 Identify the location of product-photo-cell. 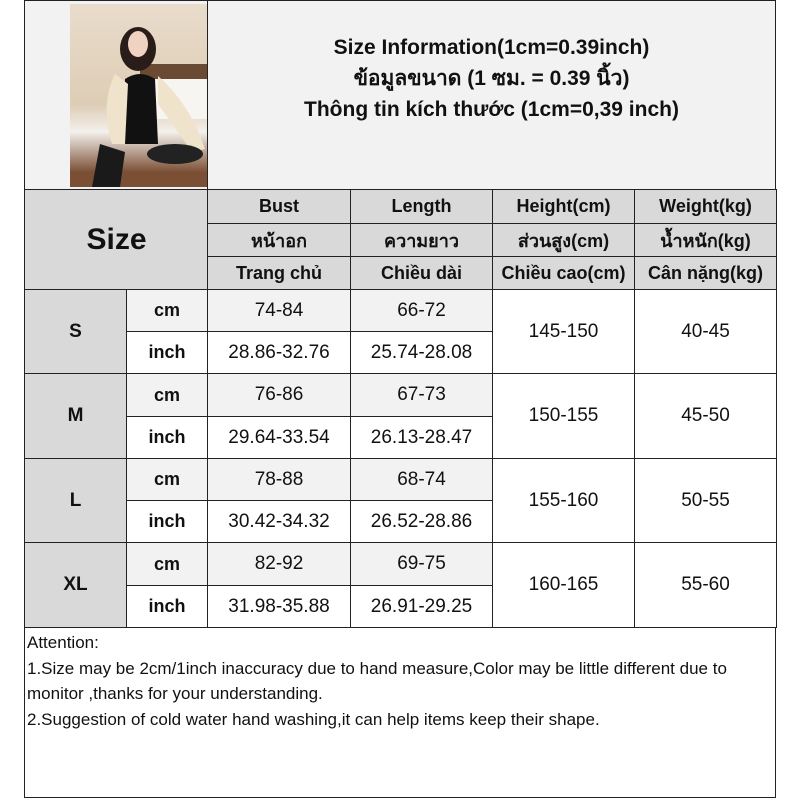
(118, 95).